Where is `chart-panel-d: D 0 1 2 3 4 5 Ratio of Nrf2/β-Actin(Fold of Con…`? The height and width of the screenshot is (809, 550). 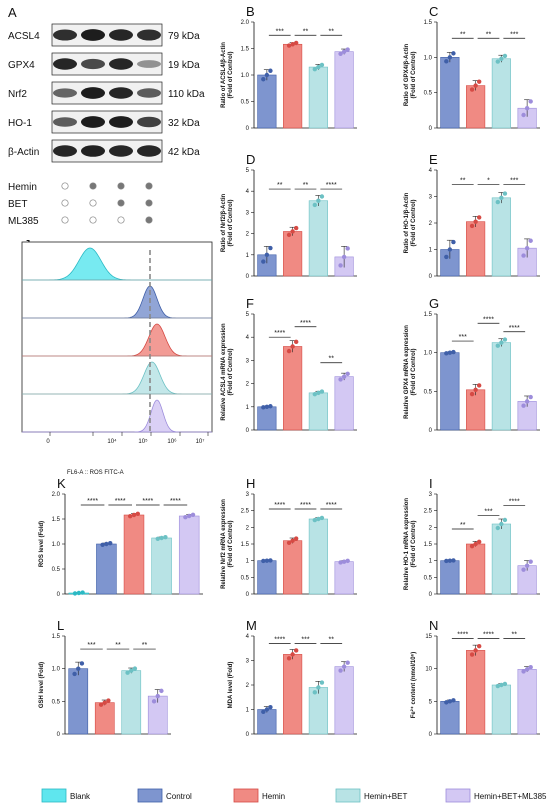 chart-panel-d: D 0 1 2 3 4 5 Ratio of Nrf2/β-Actin(Fold of Con… is located at coordinates (289, 216).